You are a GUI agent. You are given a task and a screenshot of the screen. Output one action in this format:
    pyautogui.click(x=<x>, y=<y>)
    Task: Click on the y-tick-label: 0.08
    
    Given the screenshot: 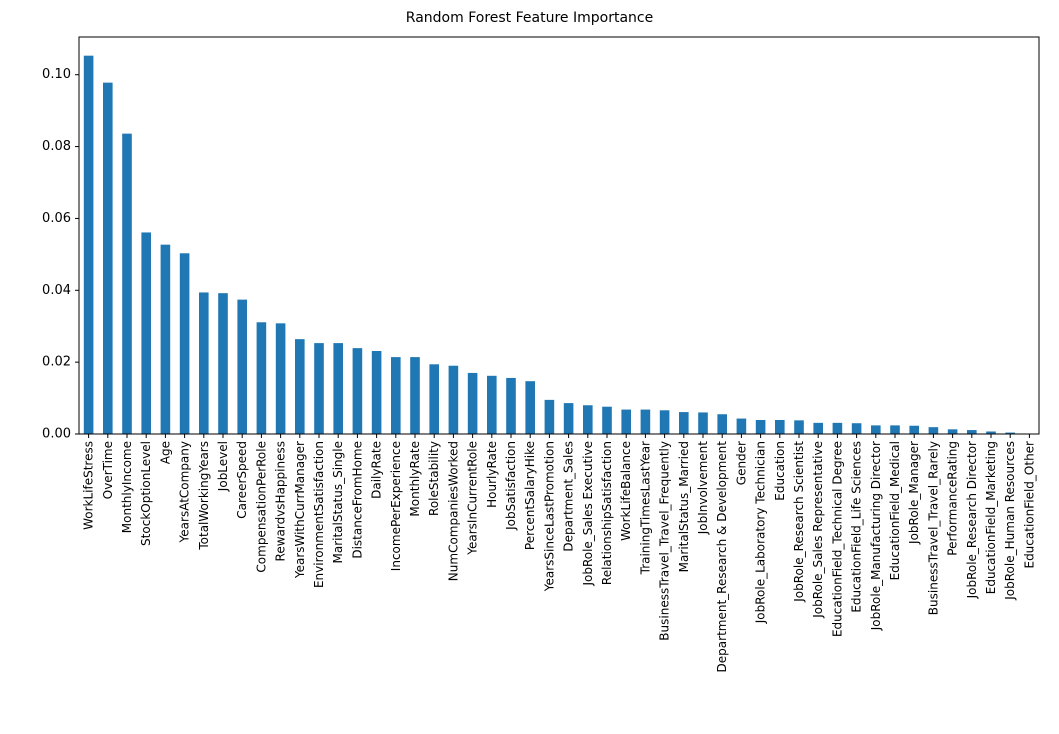 What is the action you would take?
    pyautogui.click(x=56, y=146)
    